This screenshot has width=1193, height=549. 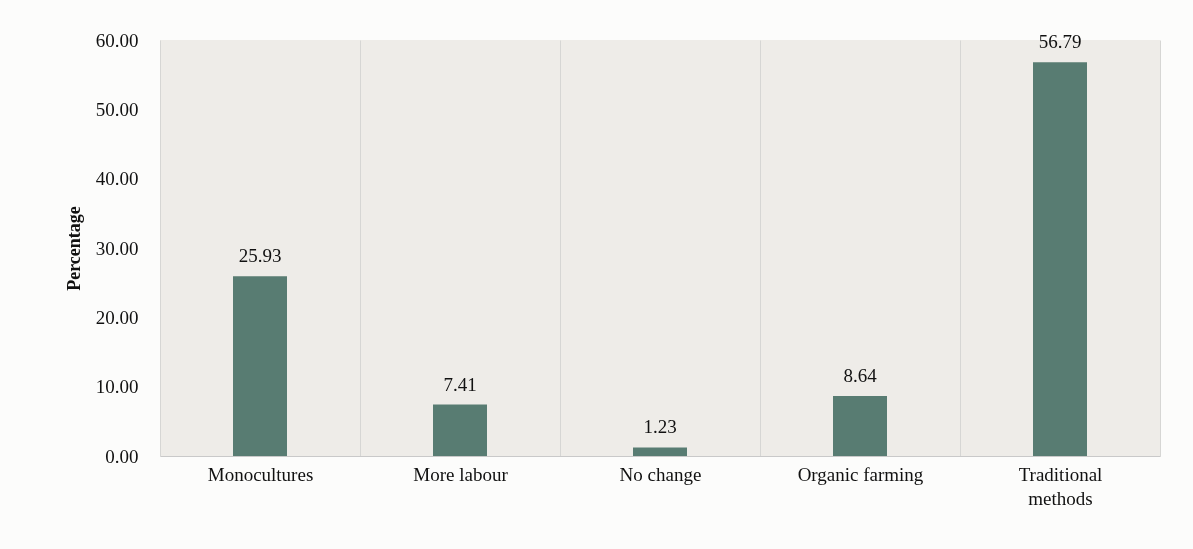 What do you see at coordinates (117, 40) in the screenshot?
I see `y-tick-label: 60.00` at bounding box center [117, 40].